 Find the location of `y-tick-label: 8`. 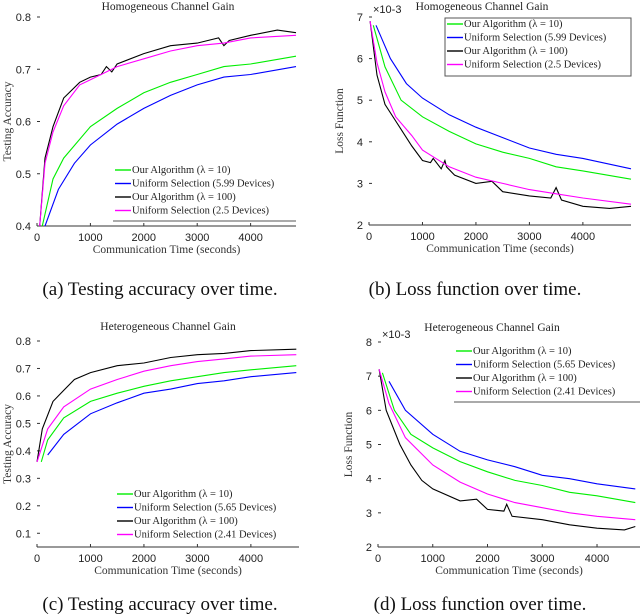

y-tick-label: 8 is located at coordinates (369, 343).